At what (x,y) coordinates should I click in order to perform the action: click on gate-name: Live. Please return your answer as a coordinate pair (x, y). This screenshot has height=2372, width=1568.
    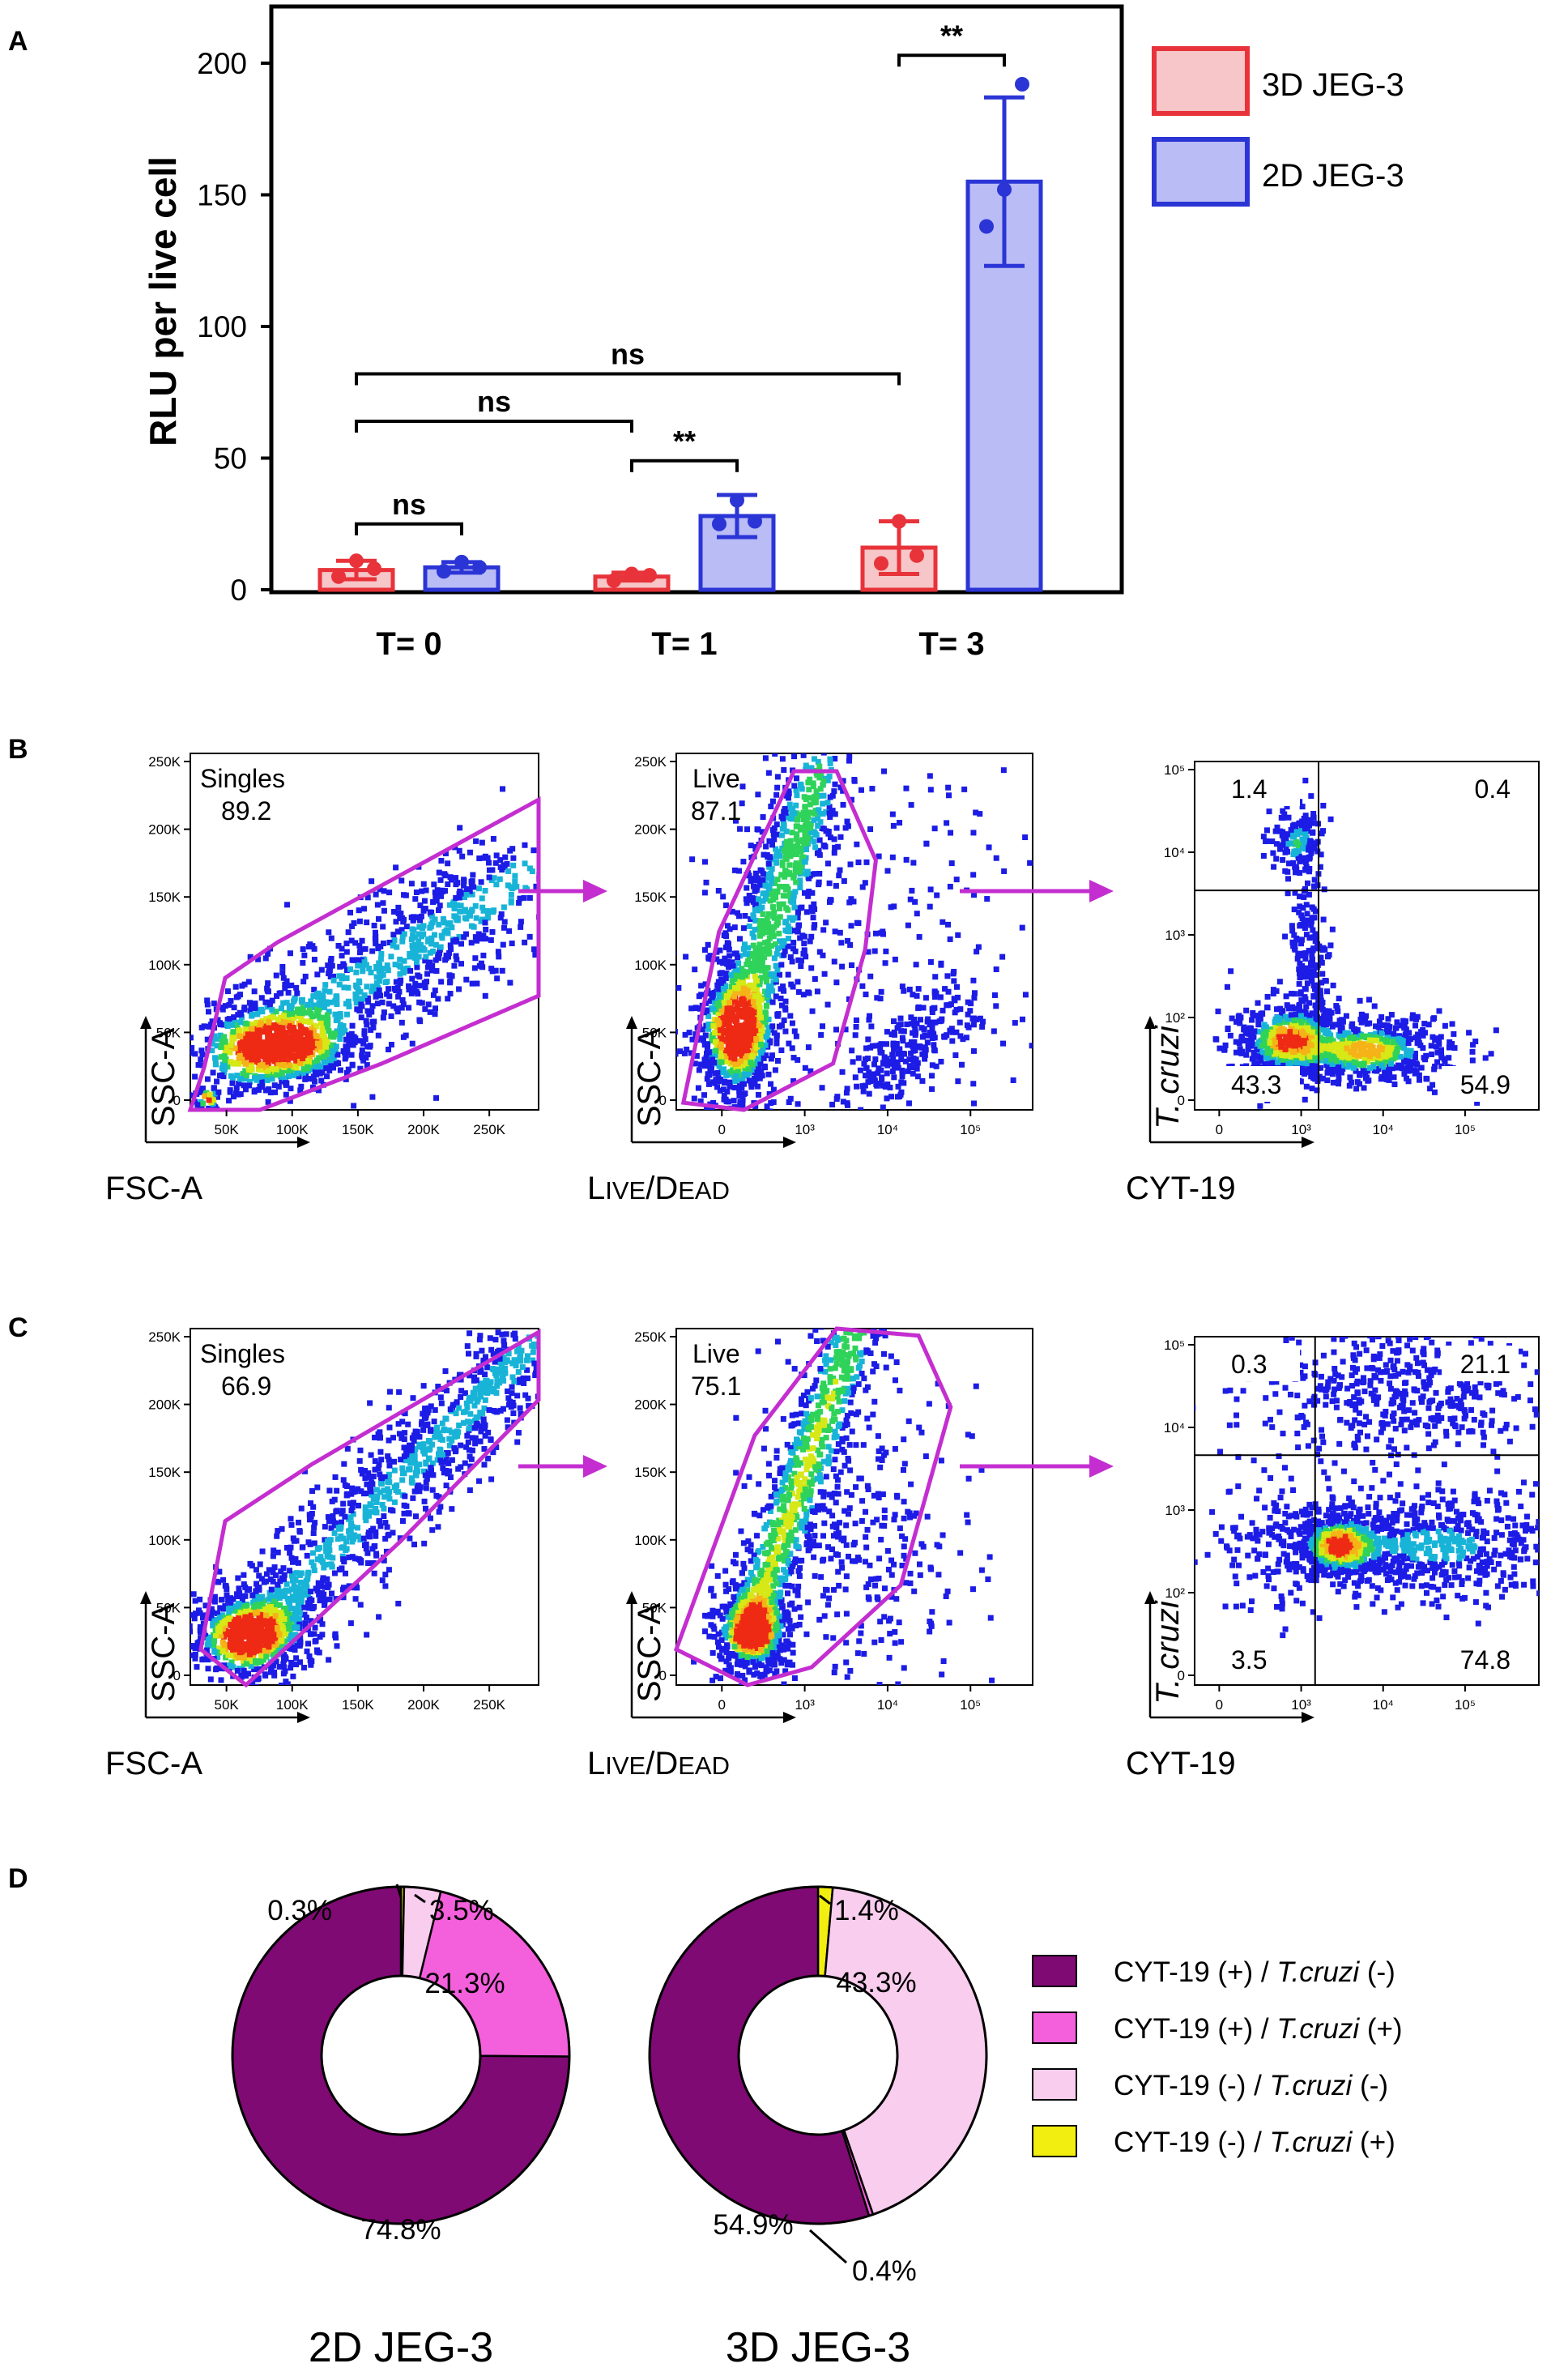
    Looking at the image, I should click on (716, 778).